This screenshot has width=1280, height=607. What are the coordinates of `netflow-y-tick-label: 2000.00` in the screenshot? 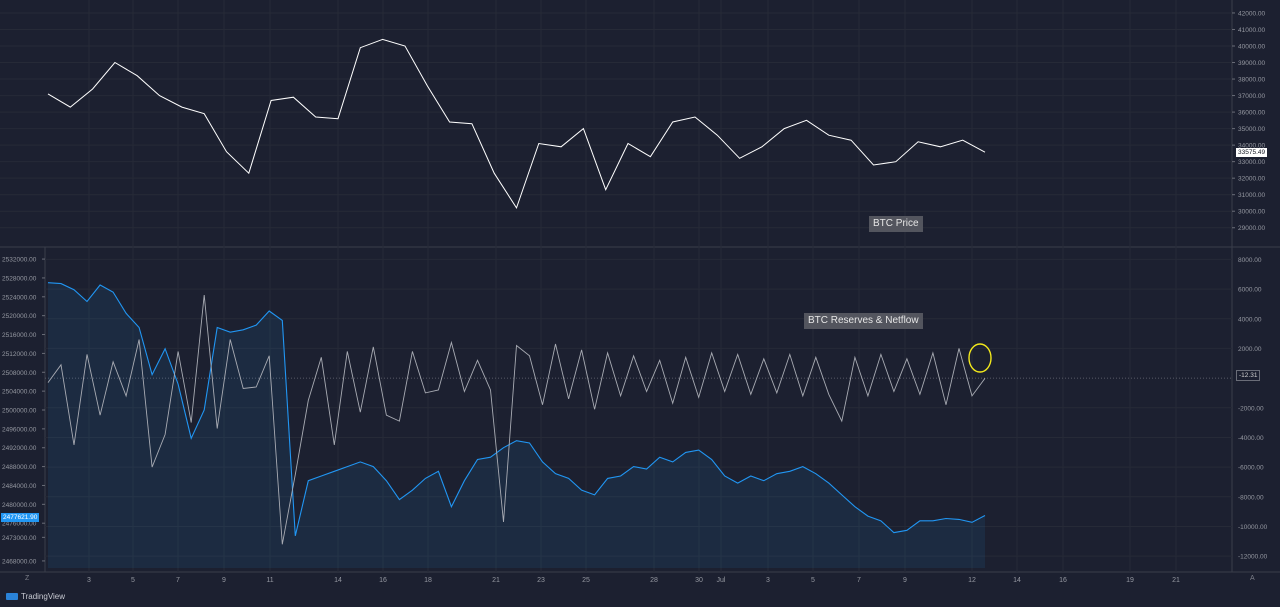 It's located at (1250, 349).